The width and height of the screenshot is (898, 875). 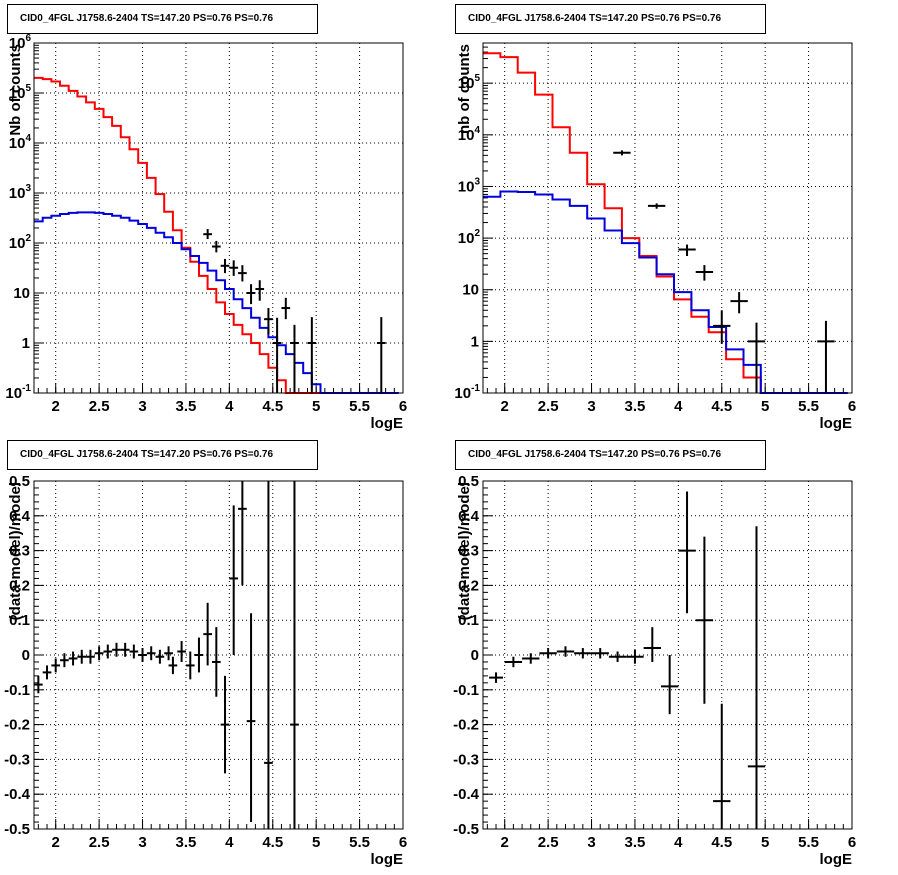 I want to click on y-tick-label: 0.2, so click(x=468, y=585).